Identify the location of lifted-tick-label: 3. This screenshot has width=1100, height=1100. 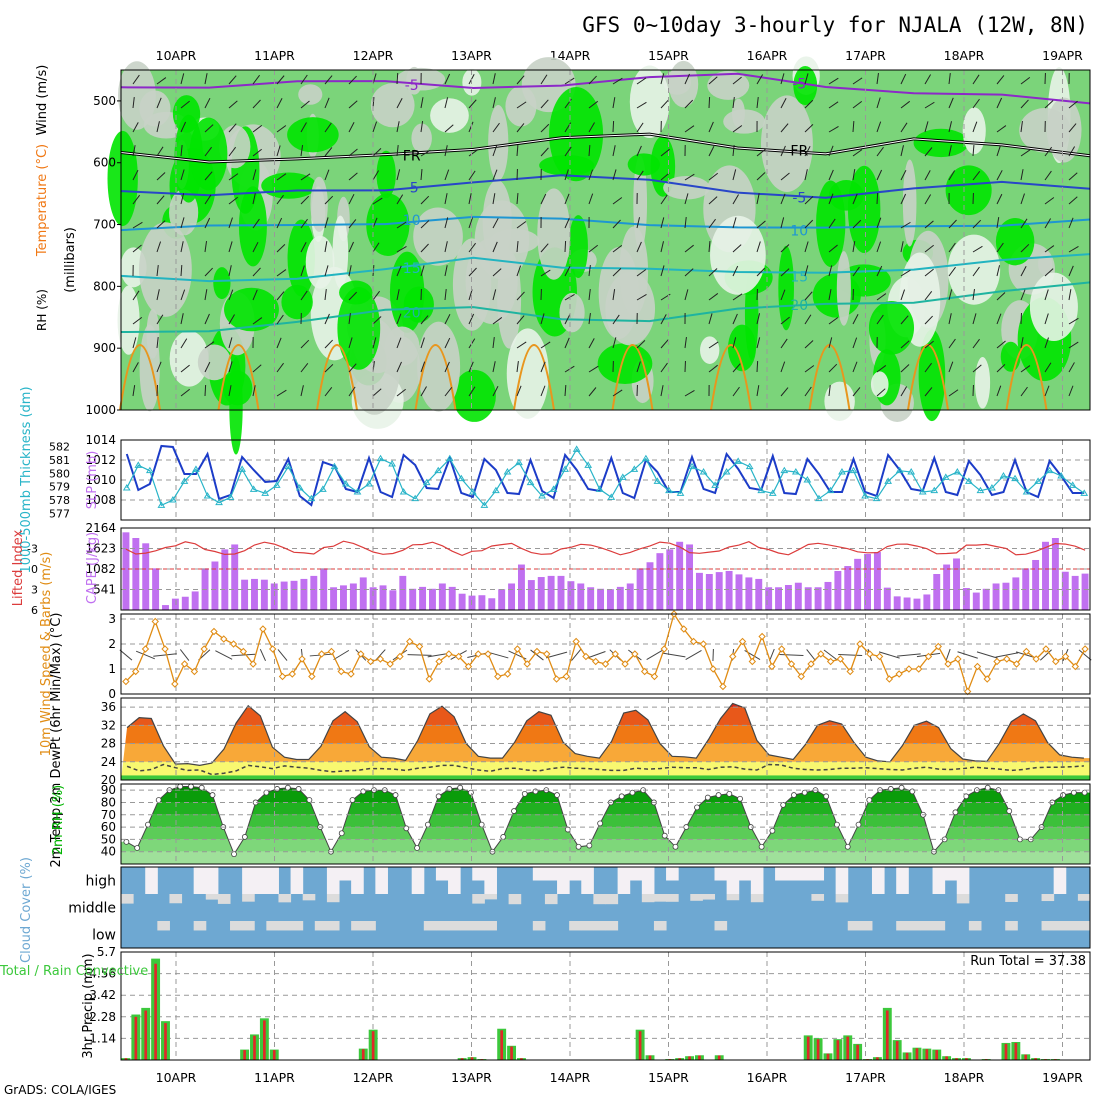
(34, 590).